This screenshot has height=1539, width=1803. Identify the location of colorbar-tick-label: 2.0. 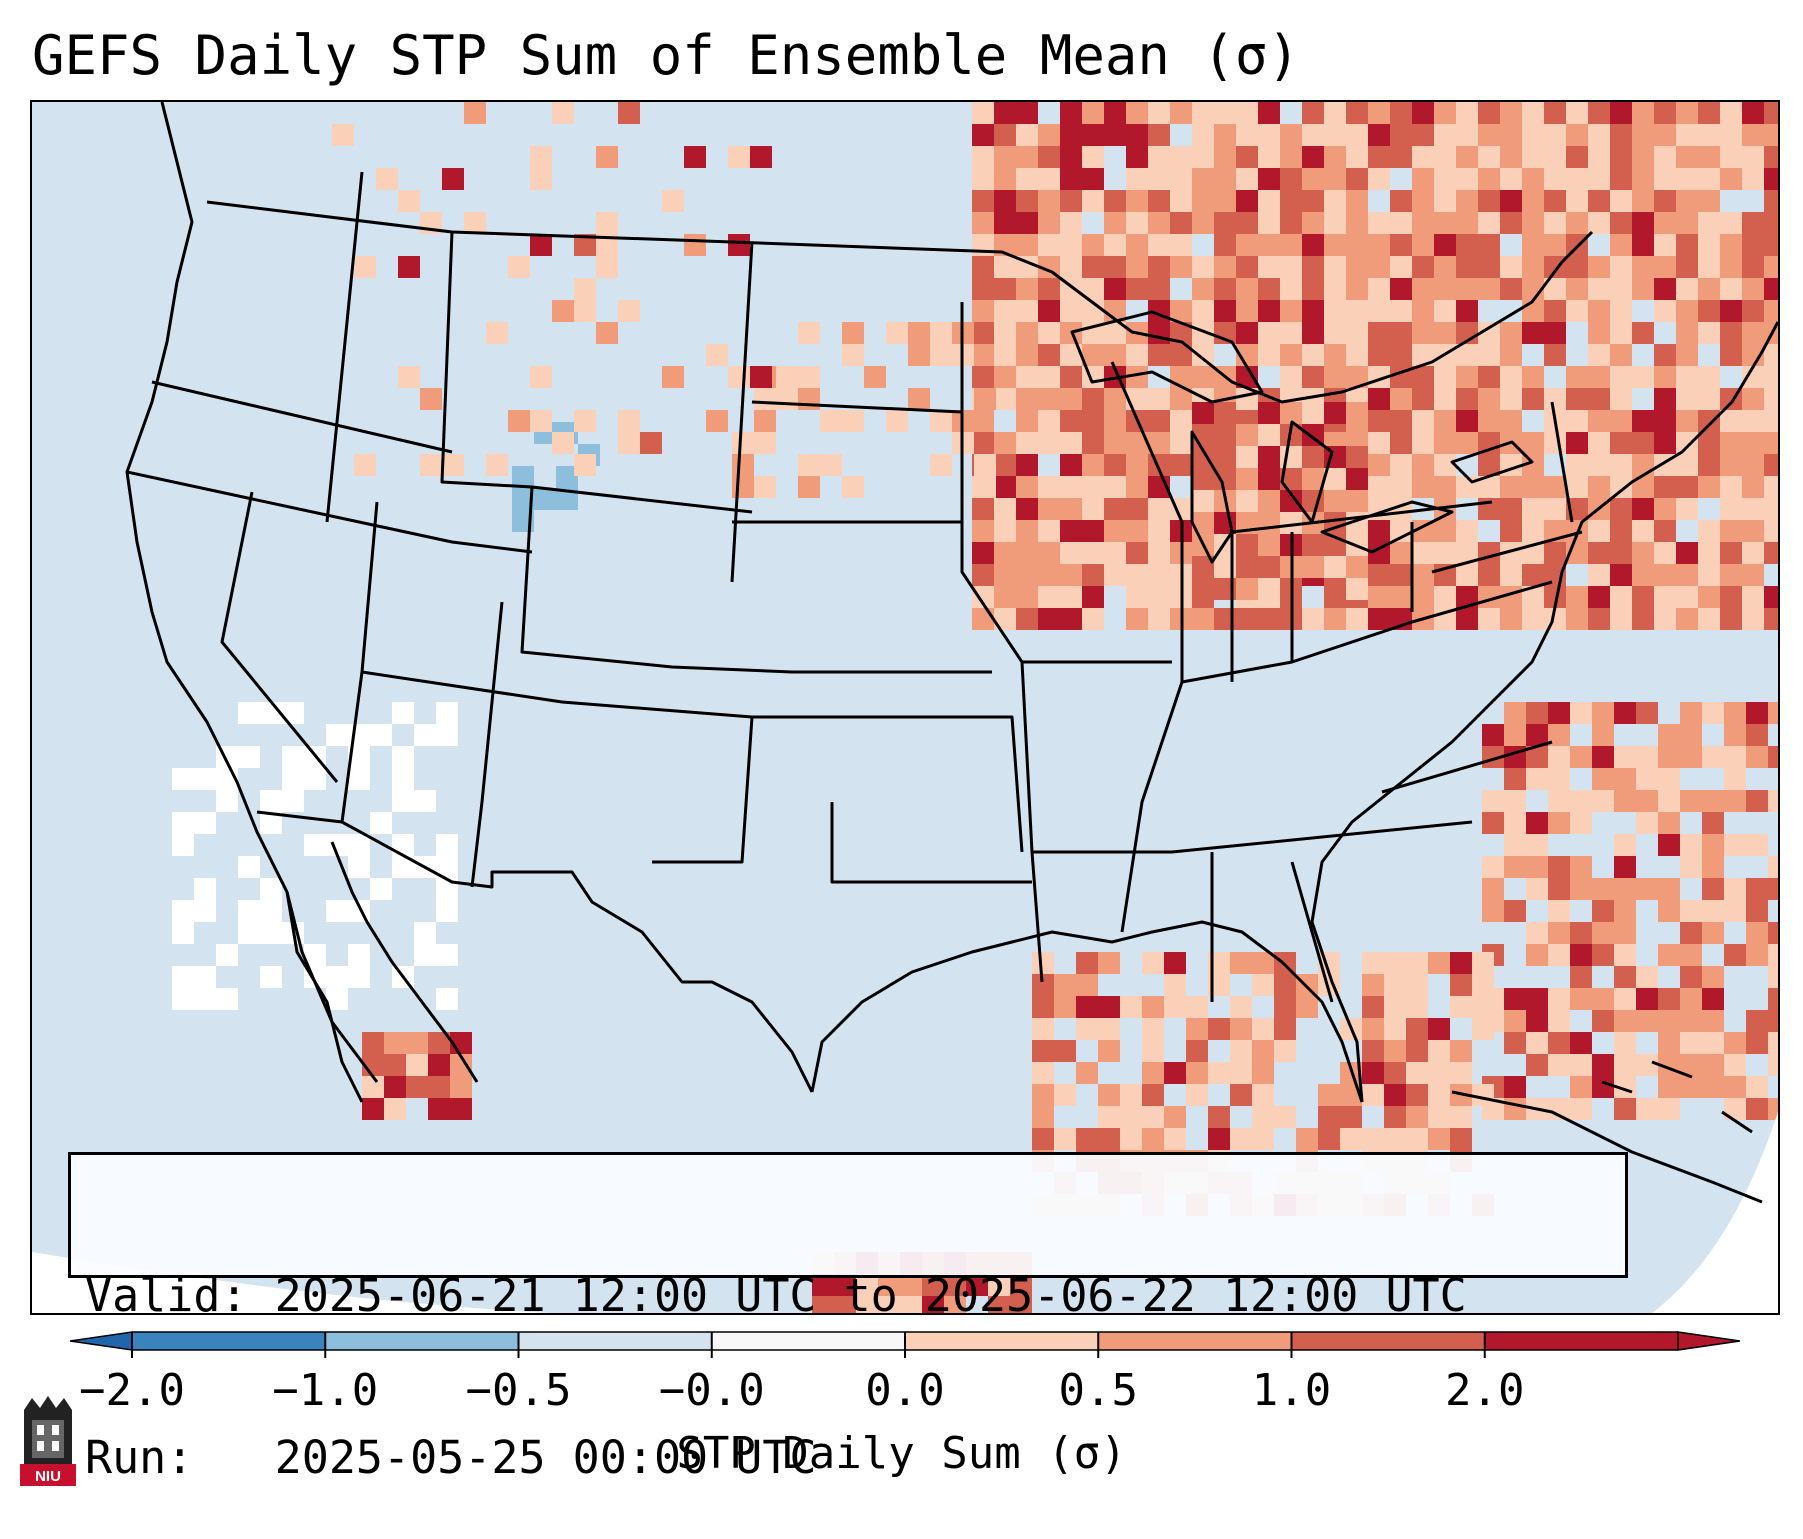
(1485, 1390).